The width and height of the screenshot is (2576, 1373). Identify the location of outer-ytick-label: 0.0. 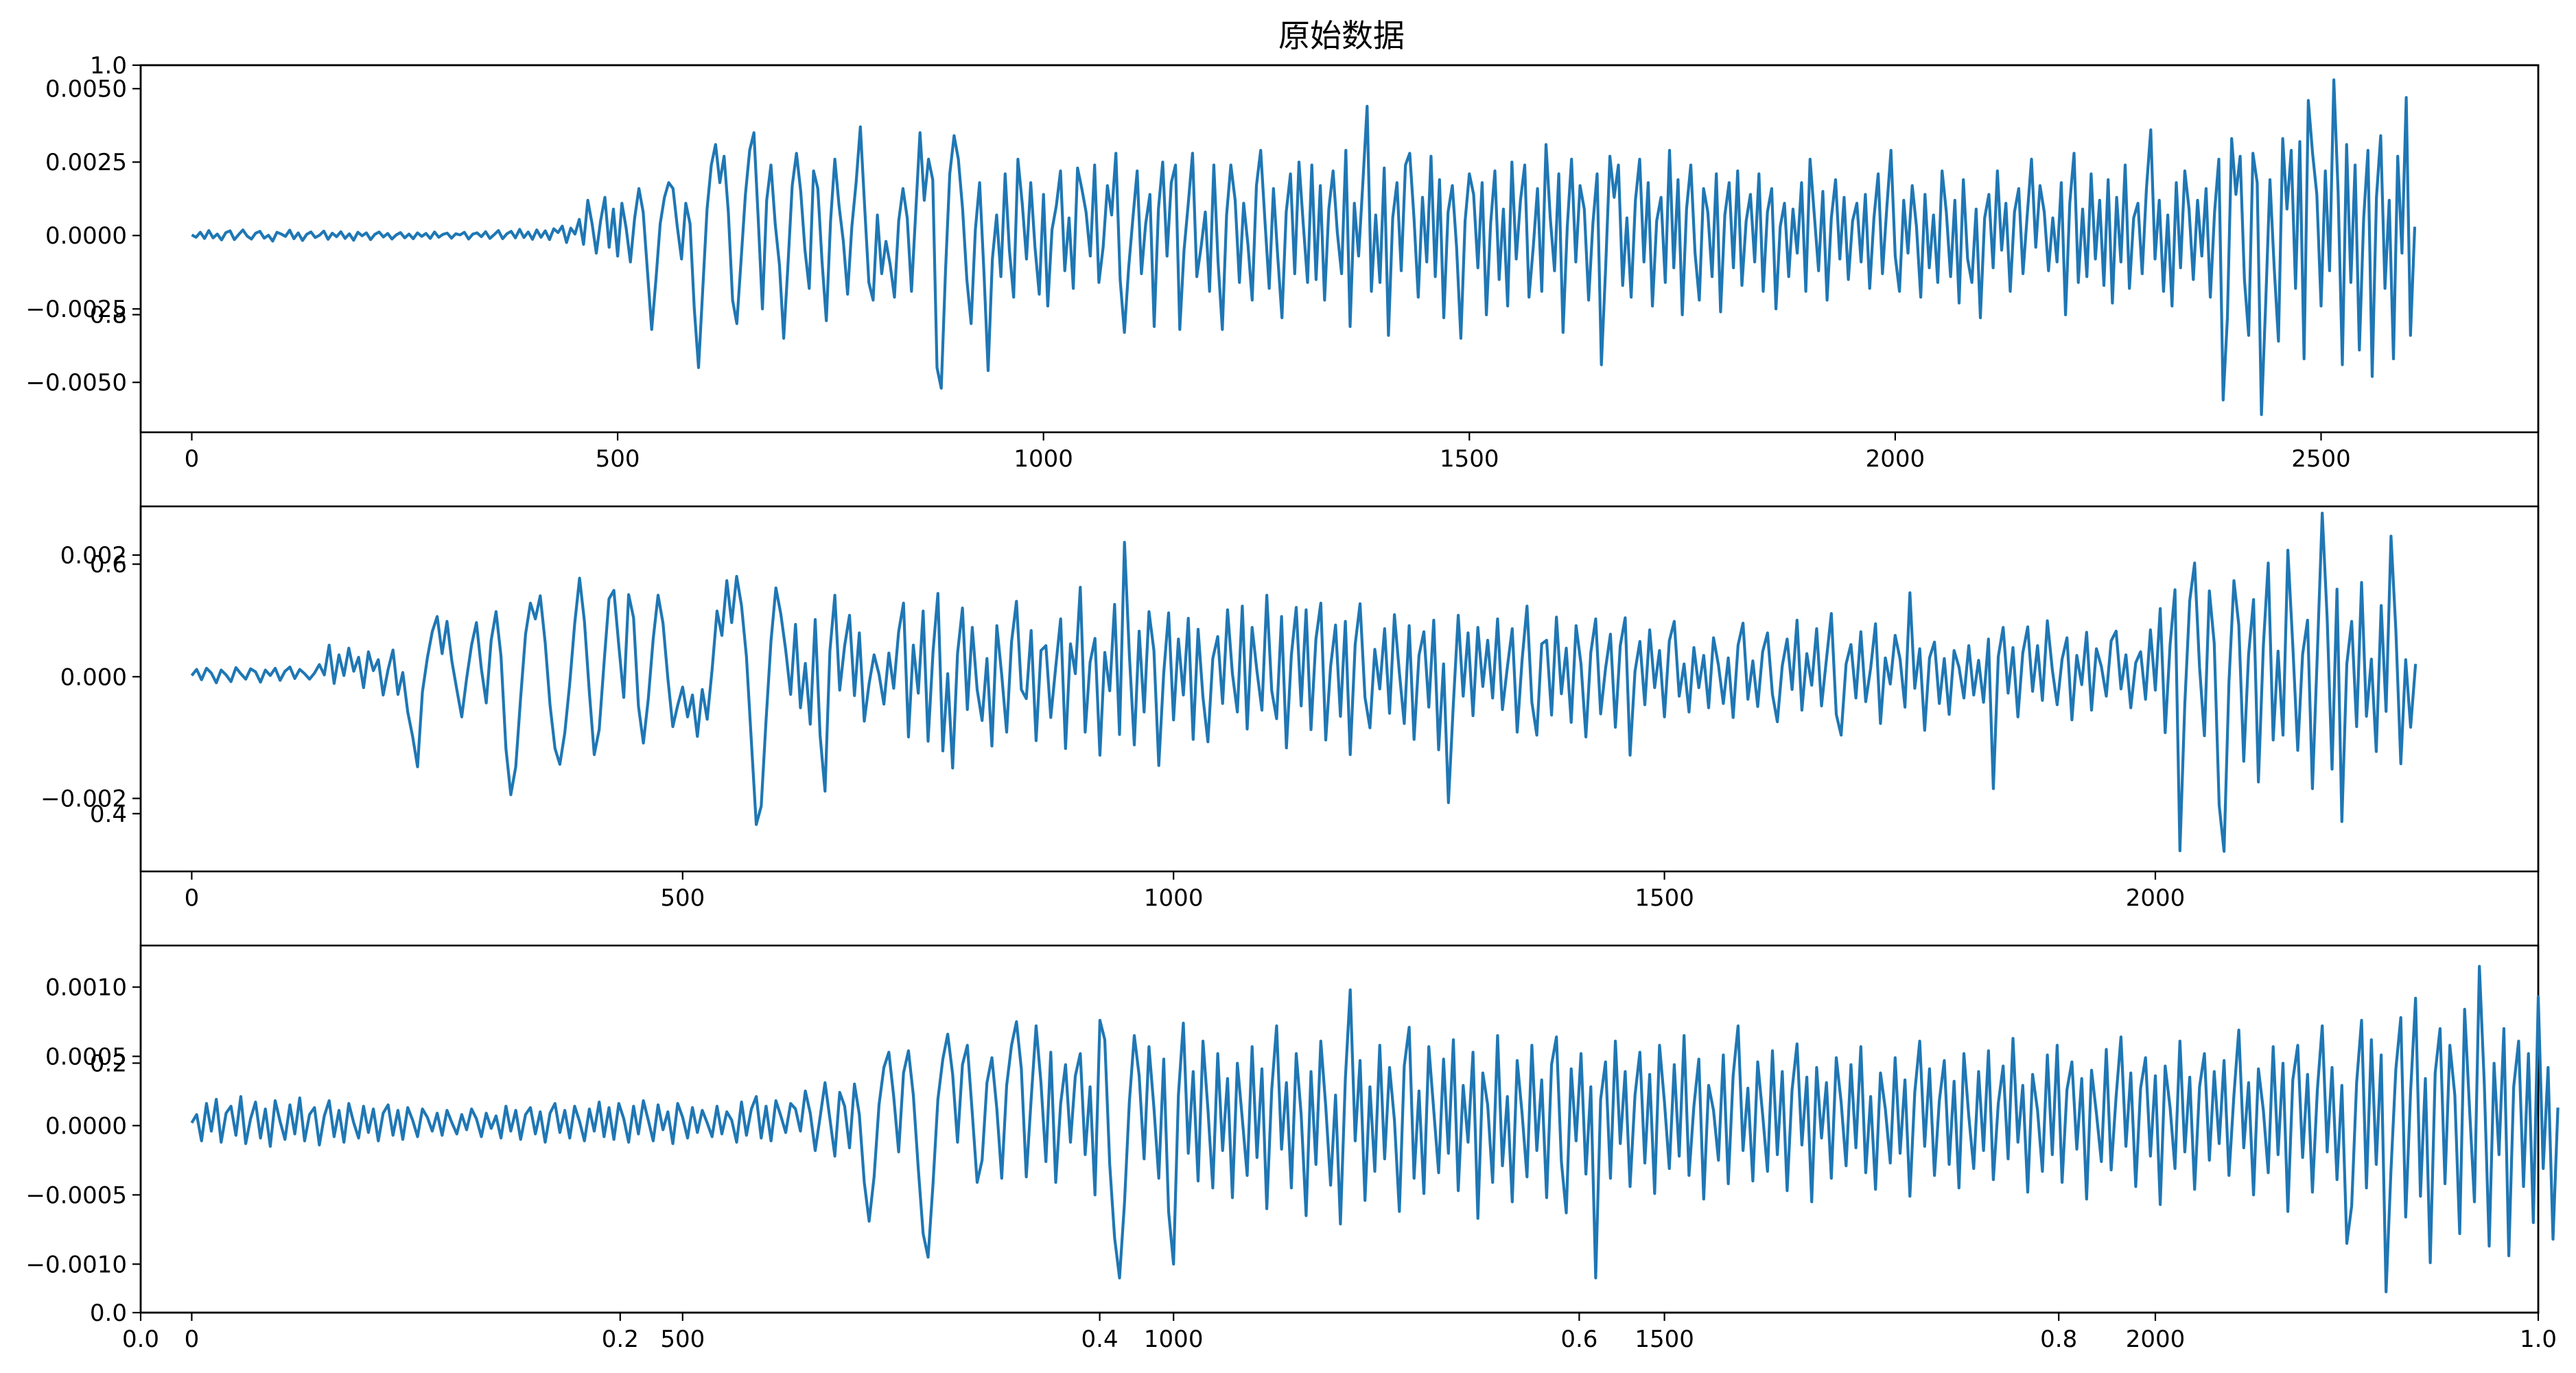
(108, 1313).